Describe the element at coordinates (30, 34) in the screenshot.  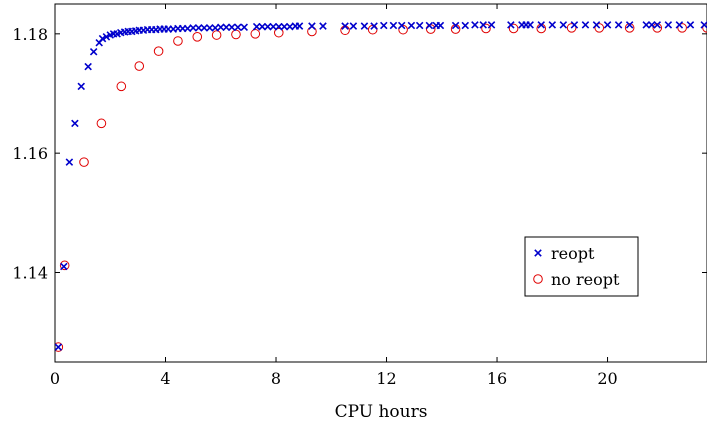
I see `y-tick-label: 1.18` at that location.